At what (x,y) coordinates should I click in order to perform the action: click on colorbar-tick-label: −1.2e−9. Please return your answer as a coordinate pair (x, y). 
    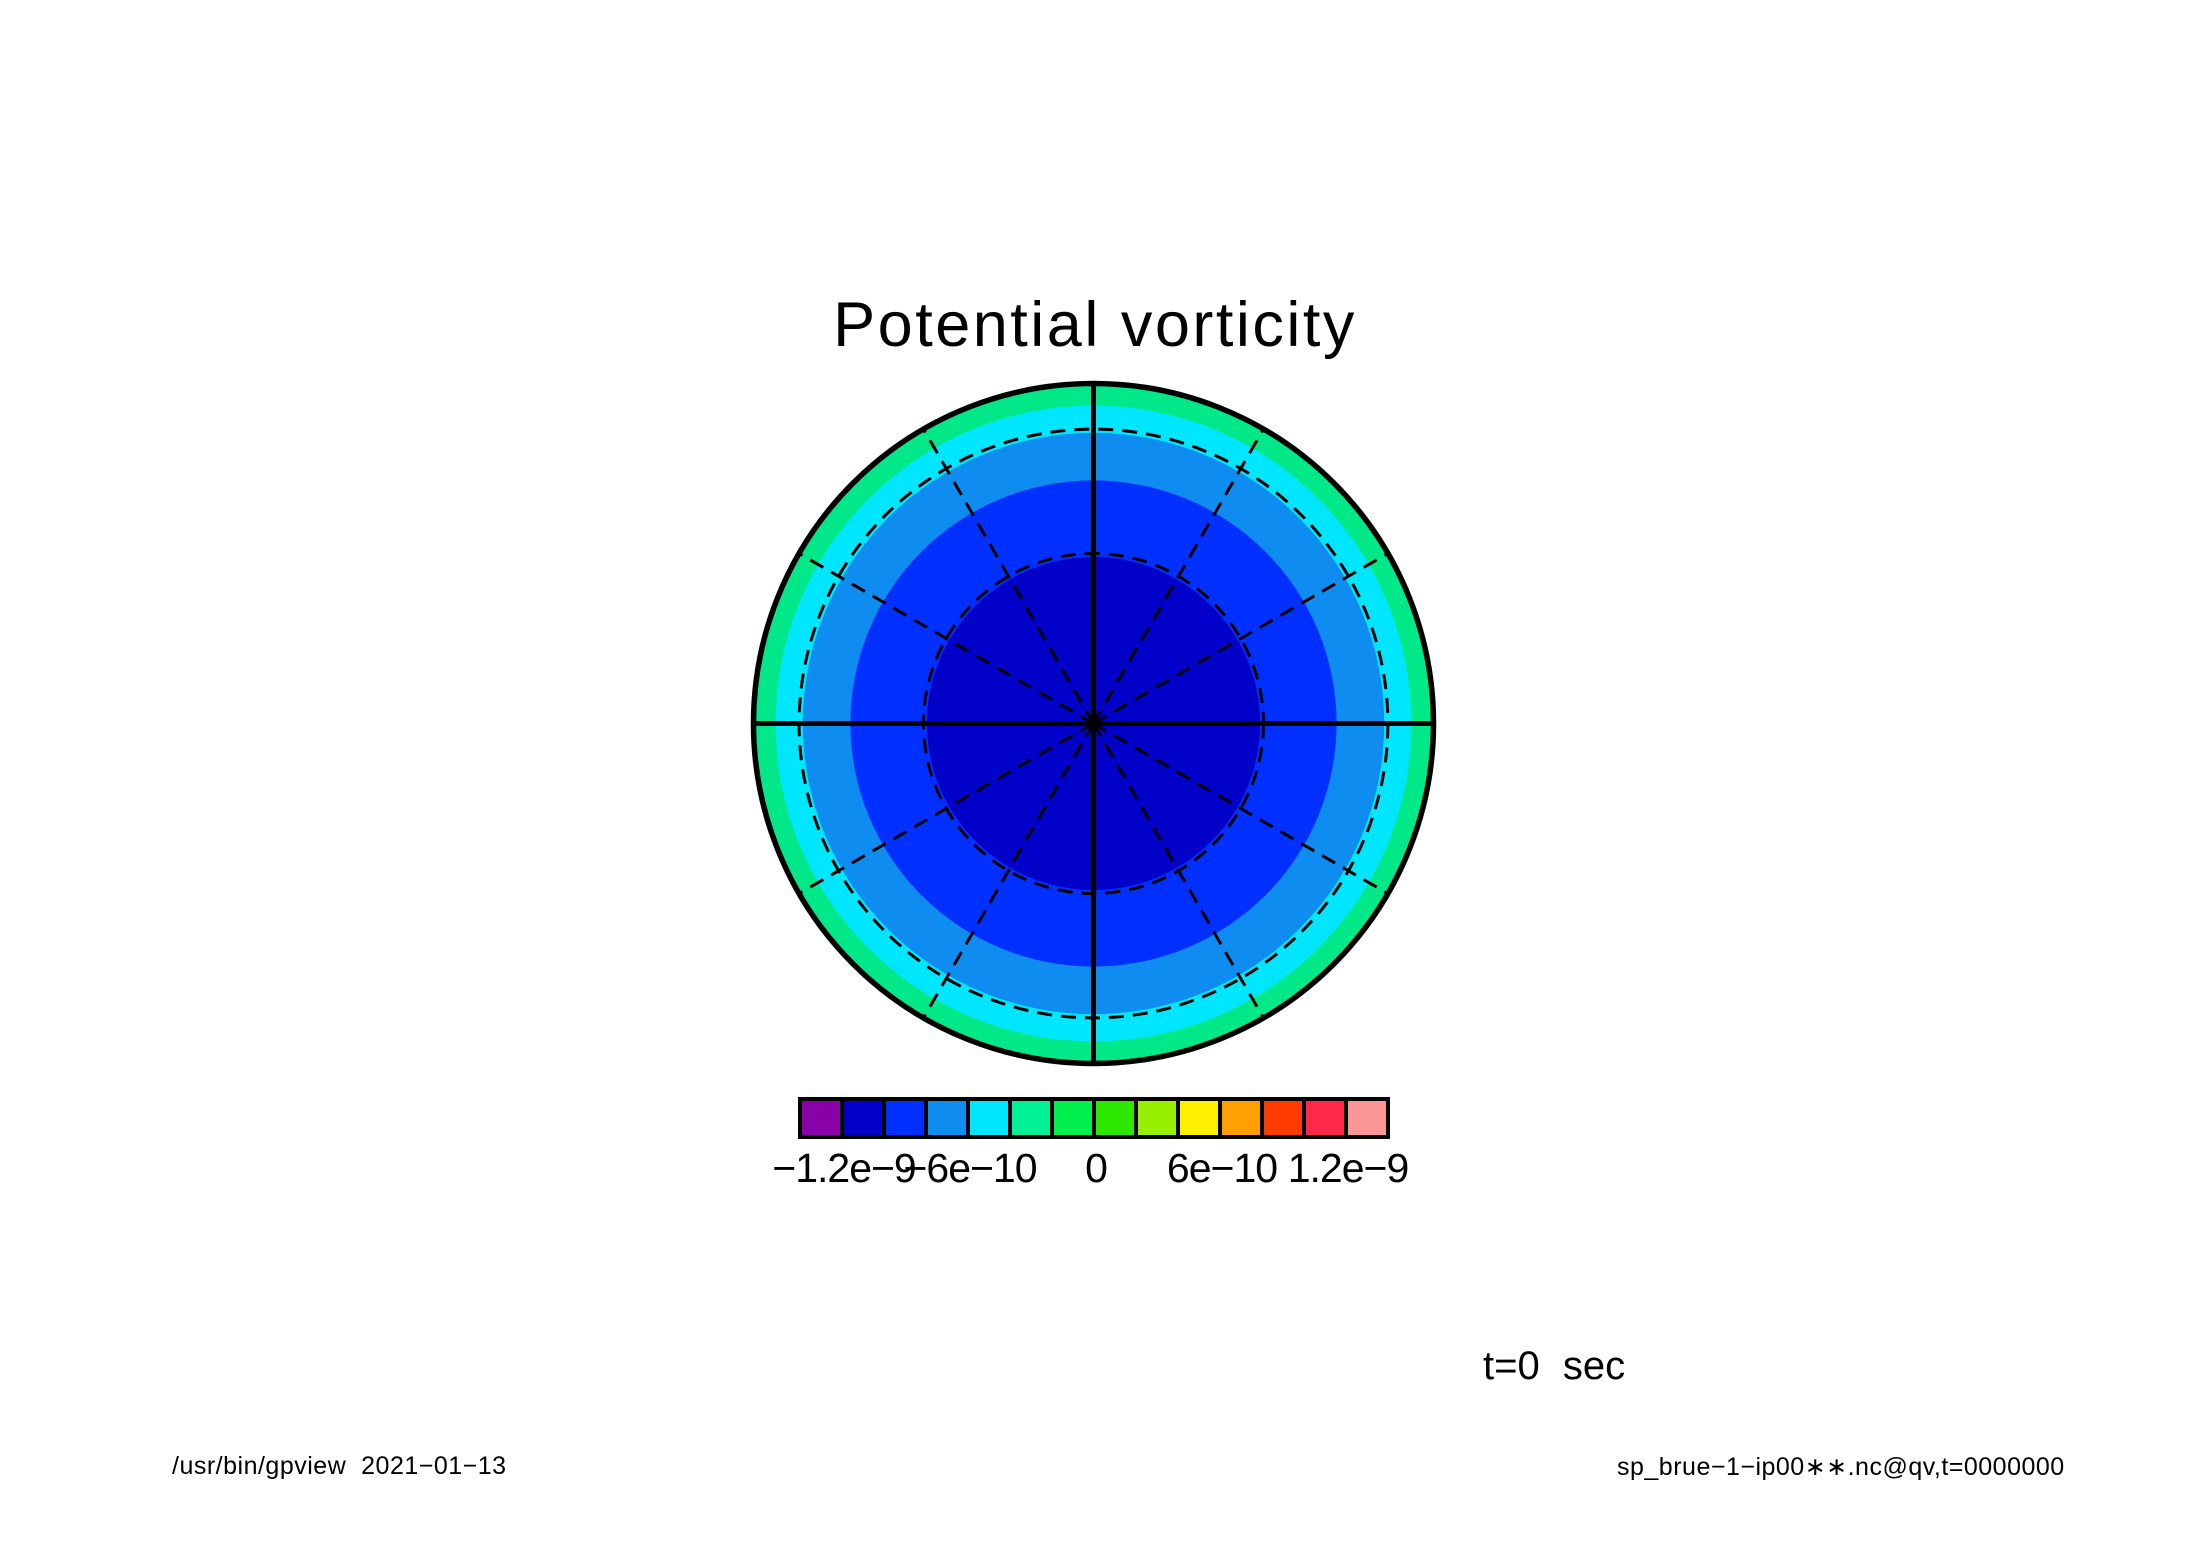
    Looking at the image, I should click on (844, 1168).